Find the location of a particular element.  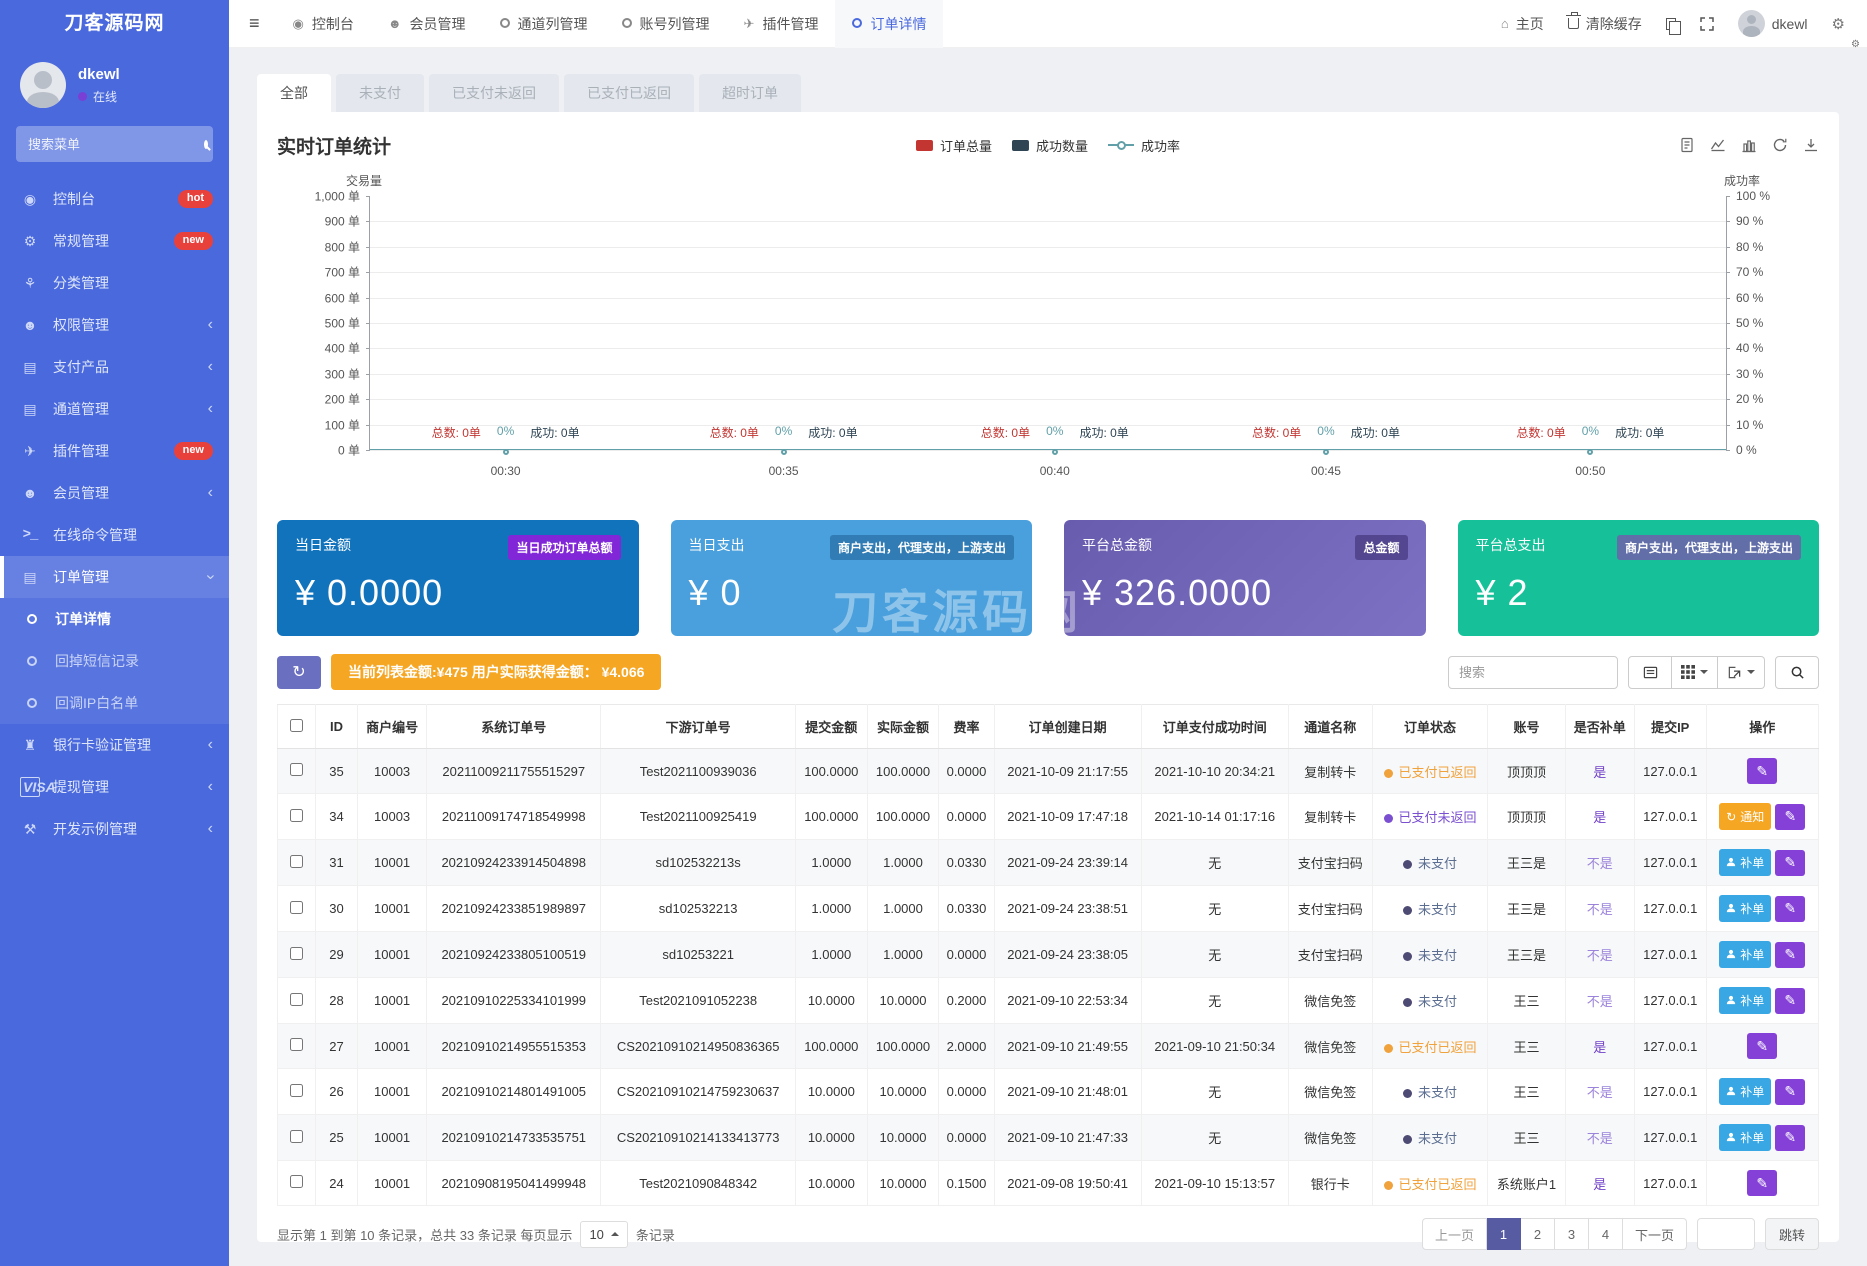

sidebar-item-pay-product: ▤ 支付产品 ‹ is located at coordinates (114, 367).